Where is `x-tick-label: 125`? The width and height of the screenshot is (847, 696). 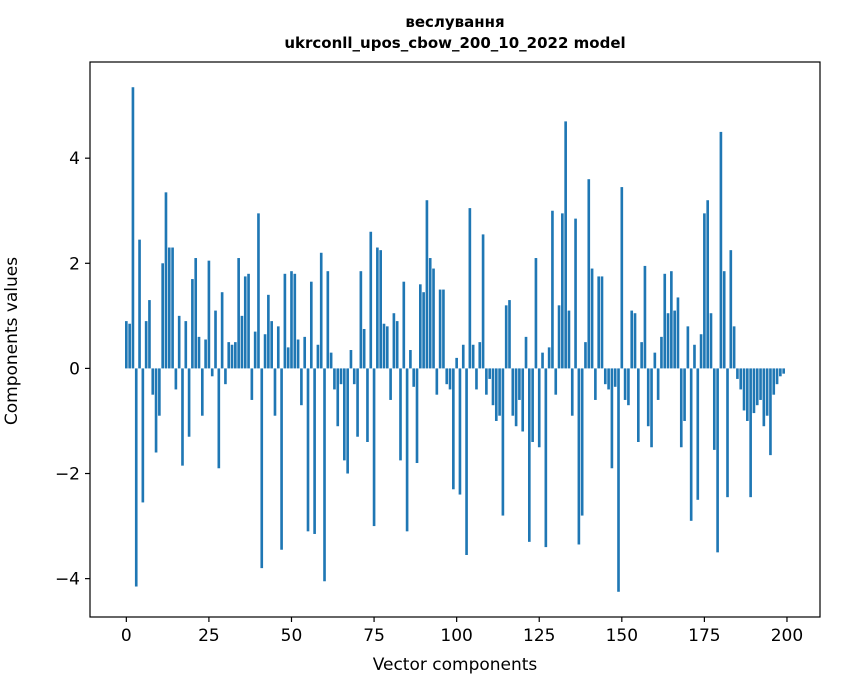
x-tick-label: 125 is located at coordinates (539, 636).